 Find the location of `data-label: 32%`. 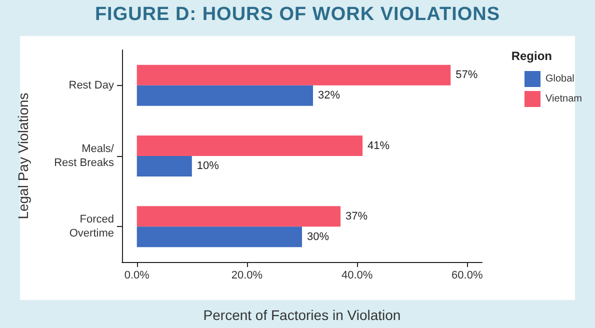

data-label: 32% is located at coordinates (329, 96).